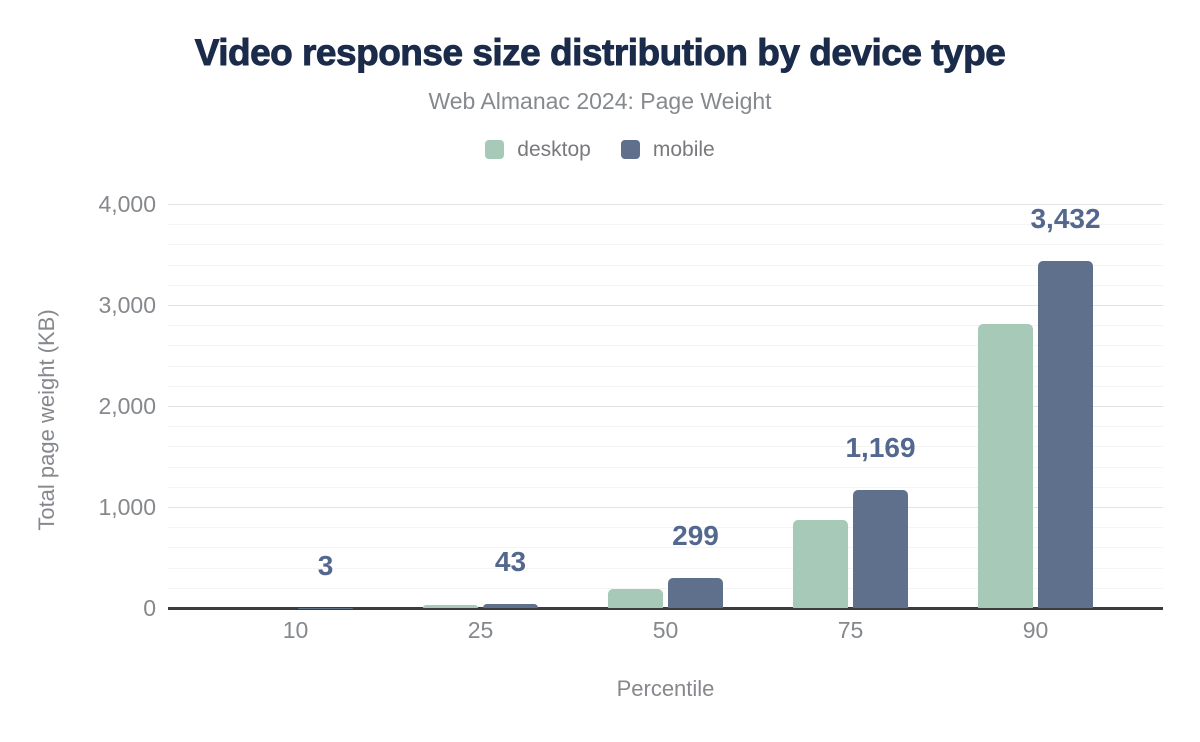  What do you see at coordinates (695, 592) in the screenshot?
I see `bar-mobile-p50` at bounding box center [695, 592].